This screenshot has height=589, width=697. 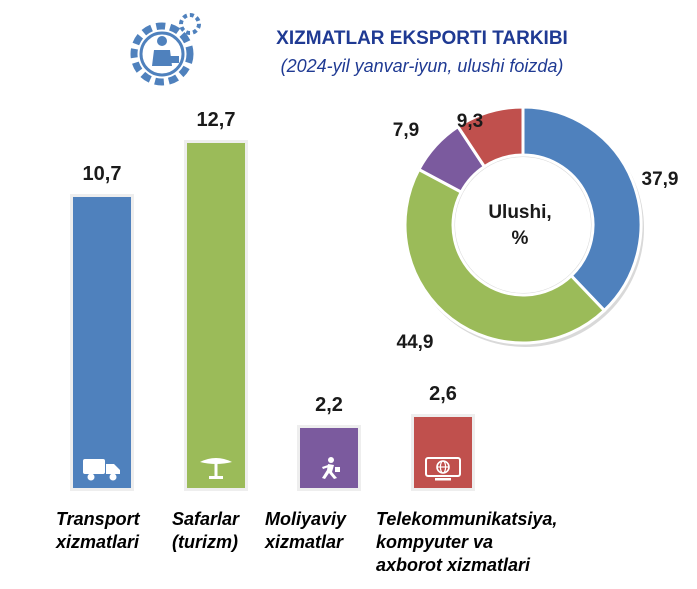 I want to click on category-label: Safarlar (turizm), so click(x=205, y=531).